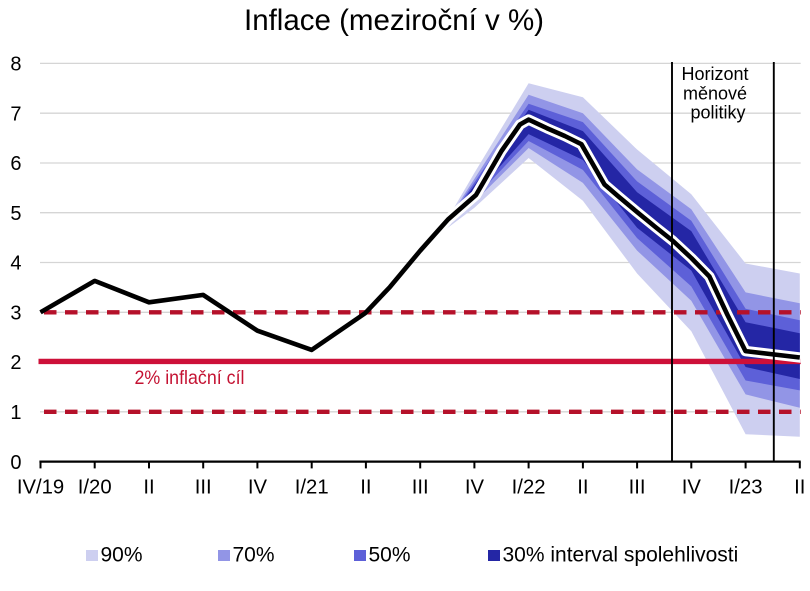  I want to click on svg-text: IV/19, so click(40, 487).